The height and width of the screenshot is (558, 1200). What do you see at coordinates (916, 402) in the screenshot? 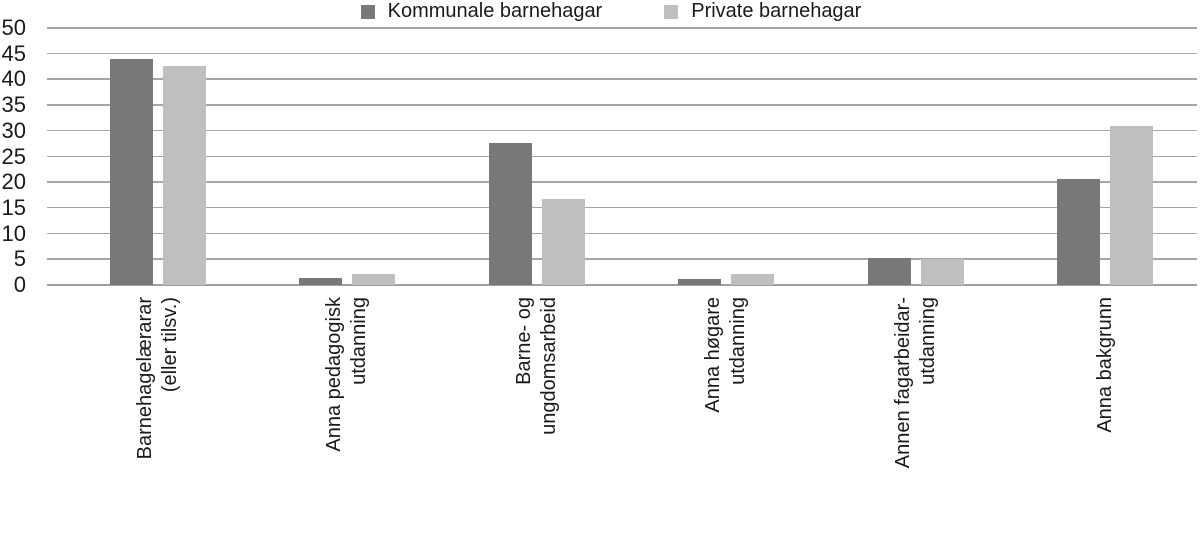
I see `category-label-4: Annen fagarbeidar-utdanning` at bounding box center [916, 402].